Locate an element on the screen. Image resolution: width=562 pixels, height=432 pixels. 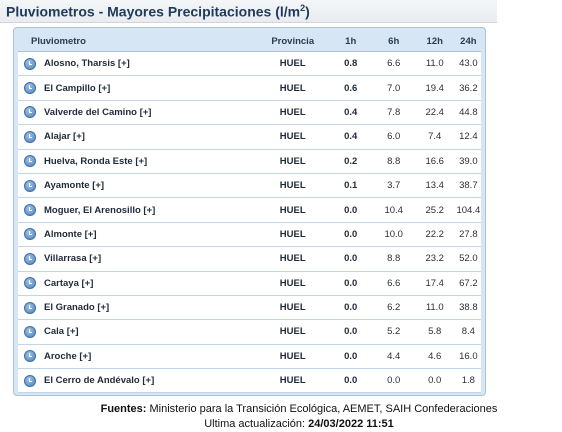
gauge-name-link: Huelva, Ronda Este [+] is located at coordinates (150, 161).